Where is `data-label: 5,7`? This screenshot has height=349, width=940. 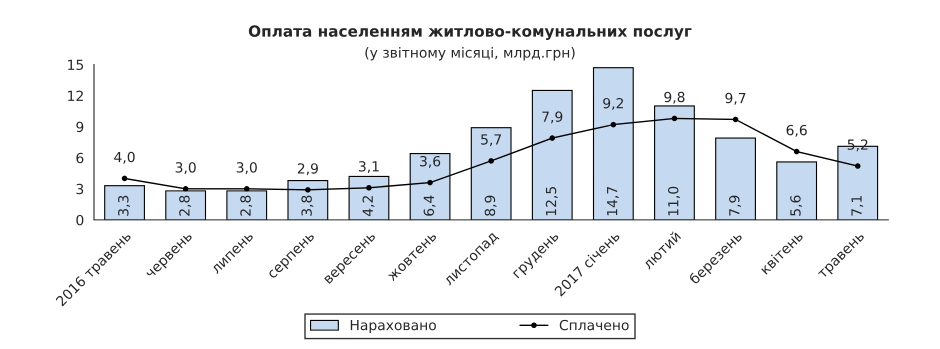
data-label: 5,7 is located at coordinates (491, 140).